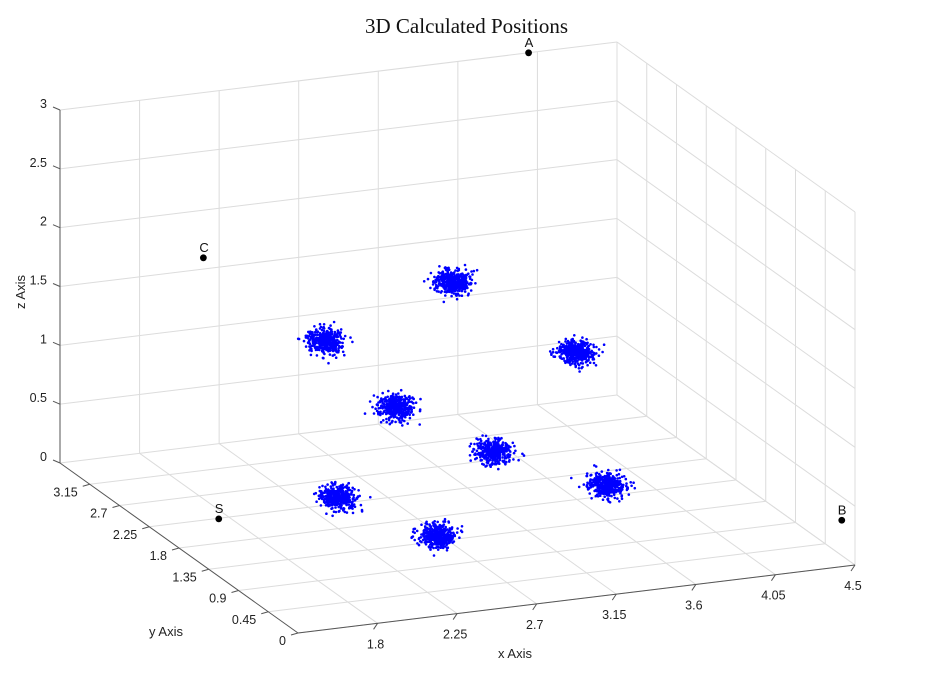  Describe the element at coordinates (265, 613) in the screenshot. I see `y-tick-mark` at that location.